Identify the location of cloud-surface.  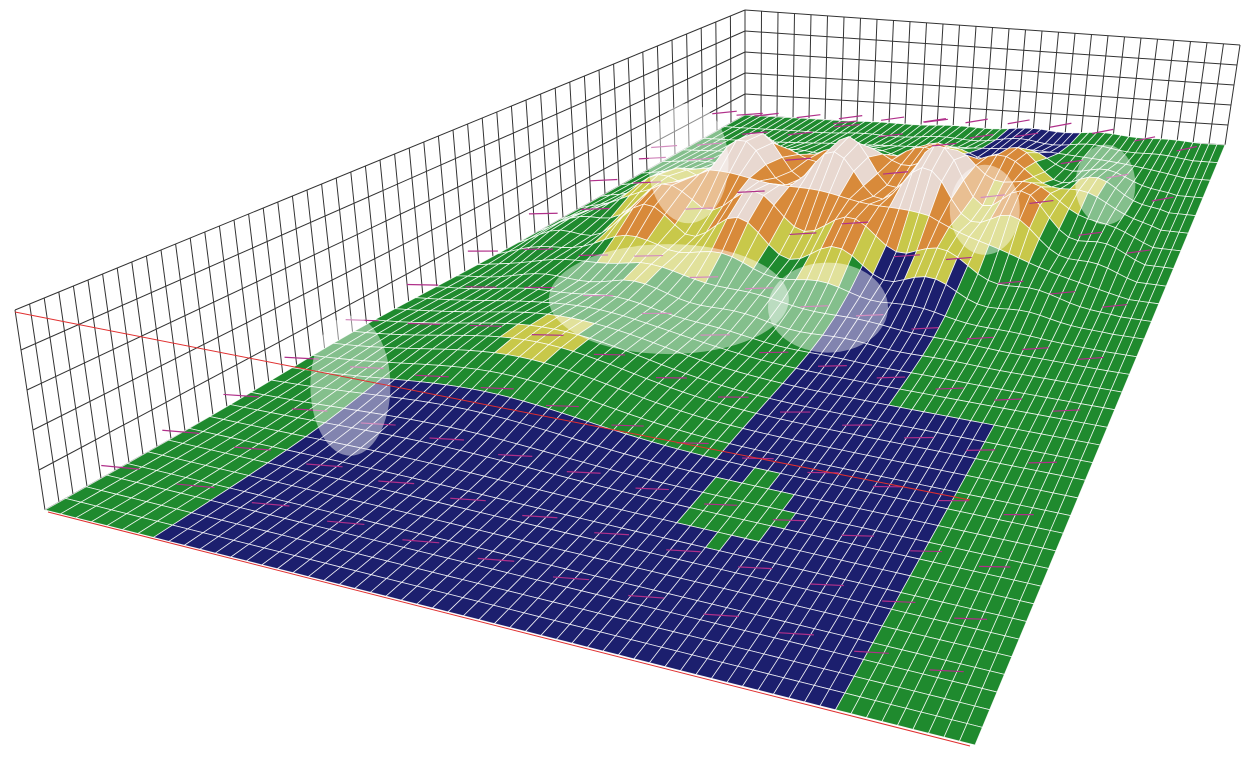
(668, 299).